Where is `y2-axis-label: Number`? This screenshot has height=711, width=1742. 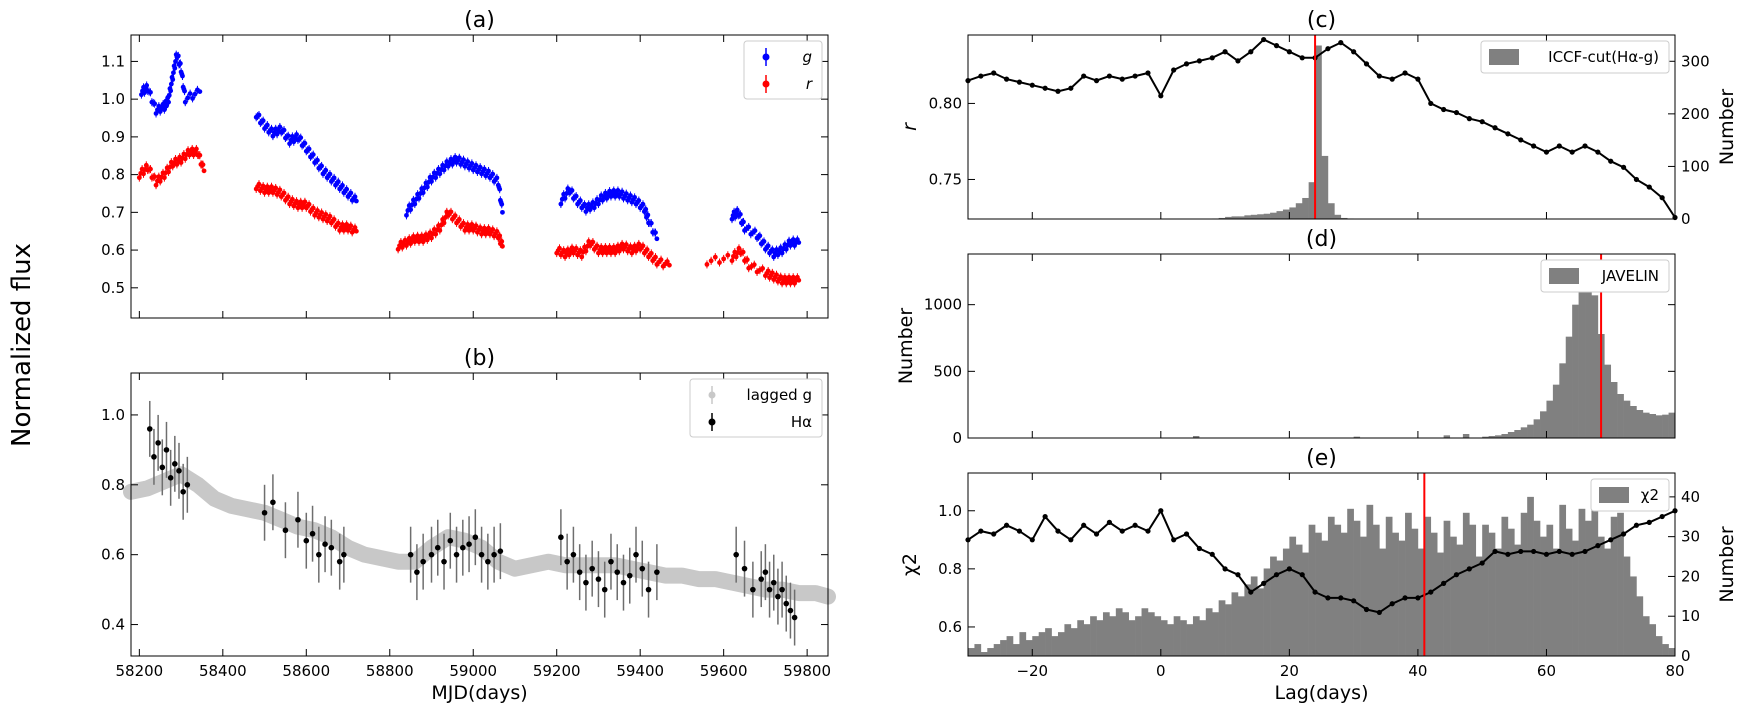 y2-axis-label: Number is located at coordinates (1727, 564).